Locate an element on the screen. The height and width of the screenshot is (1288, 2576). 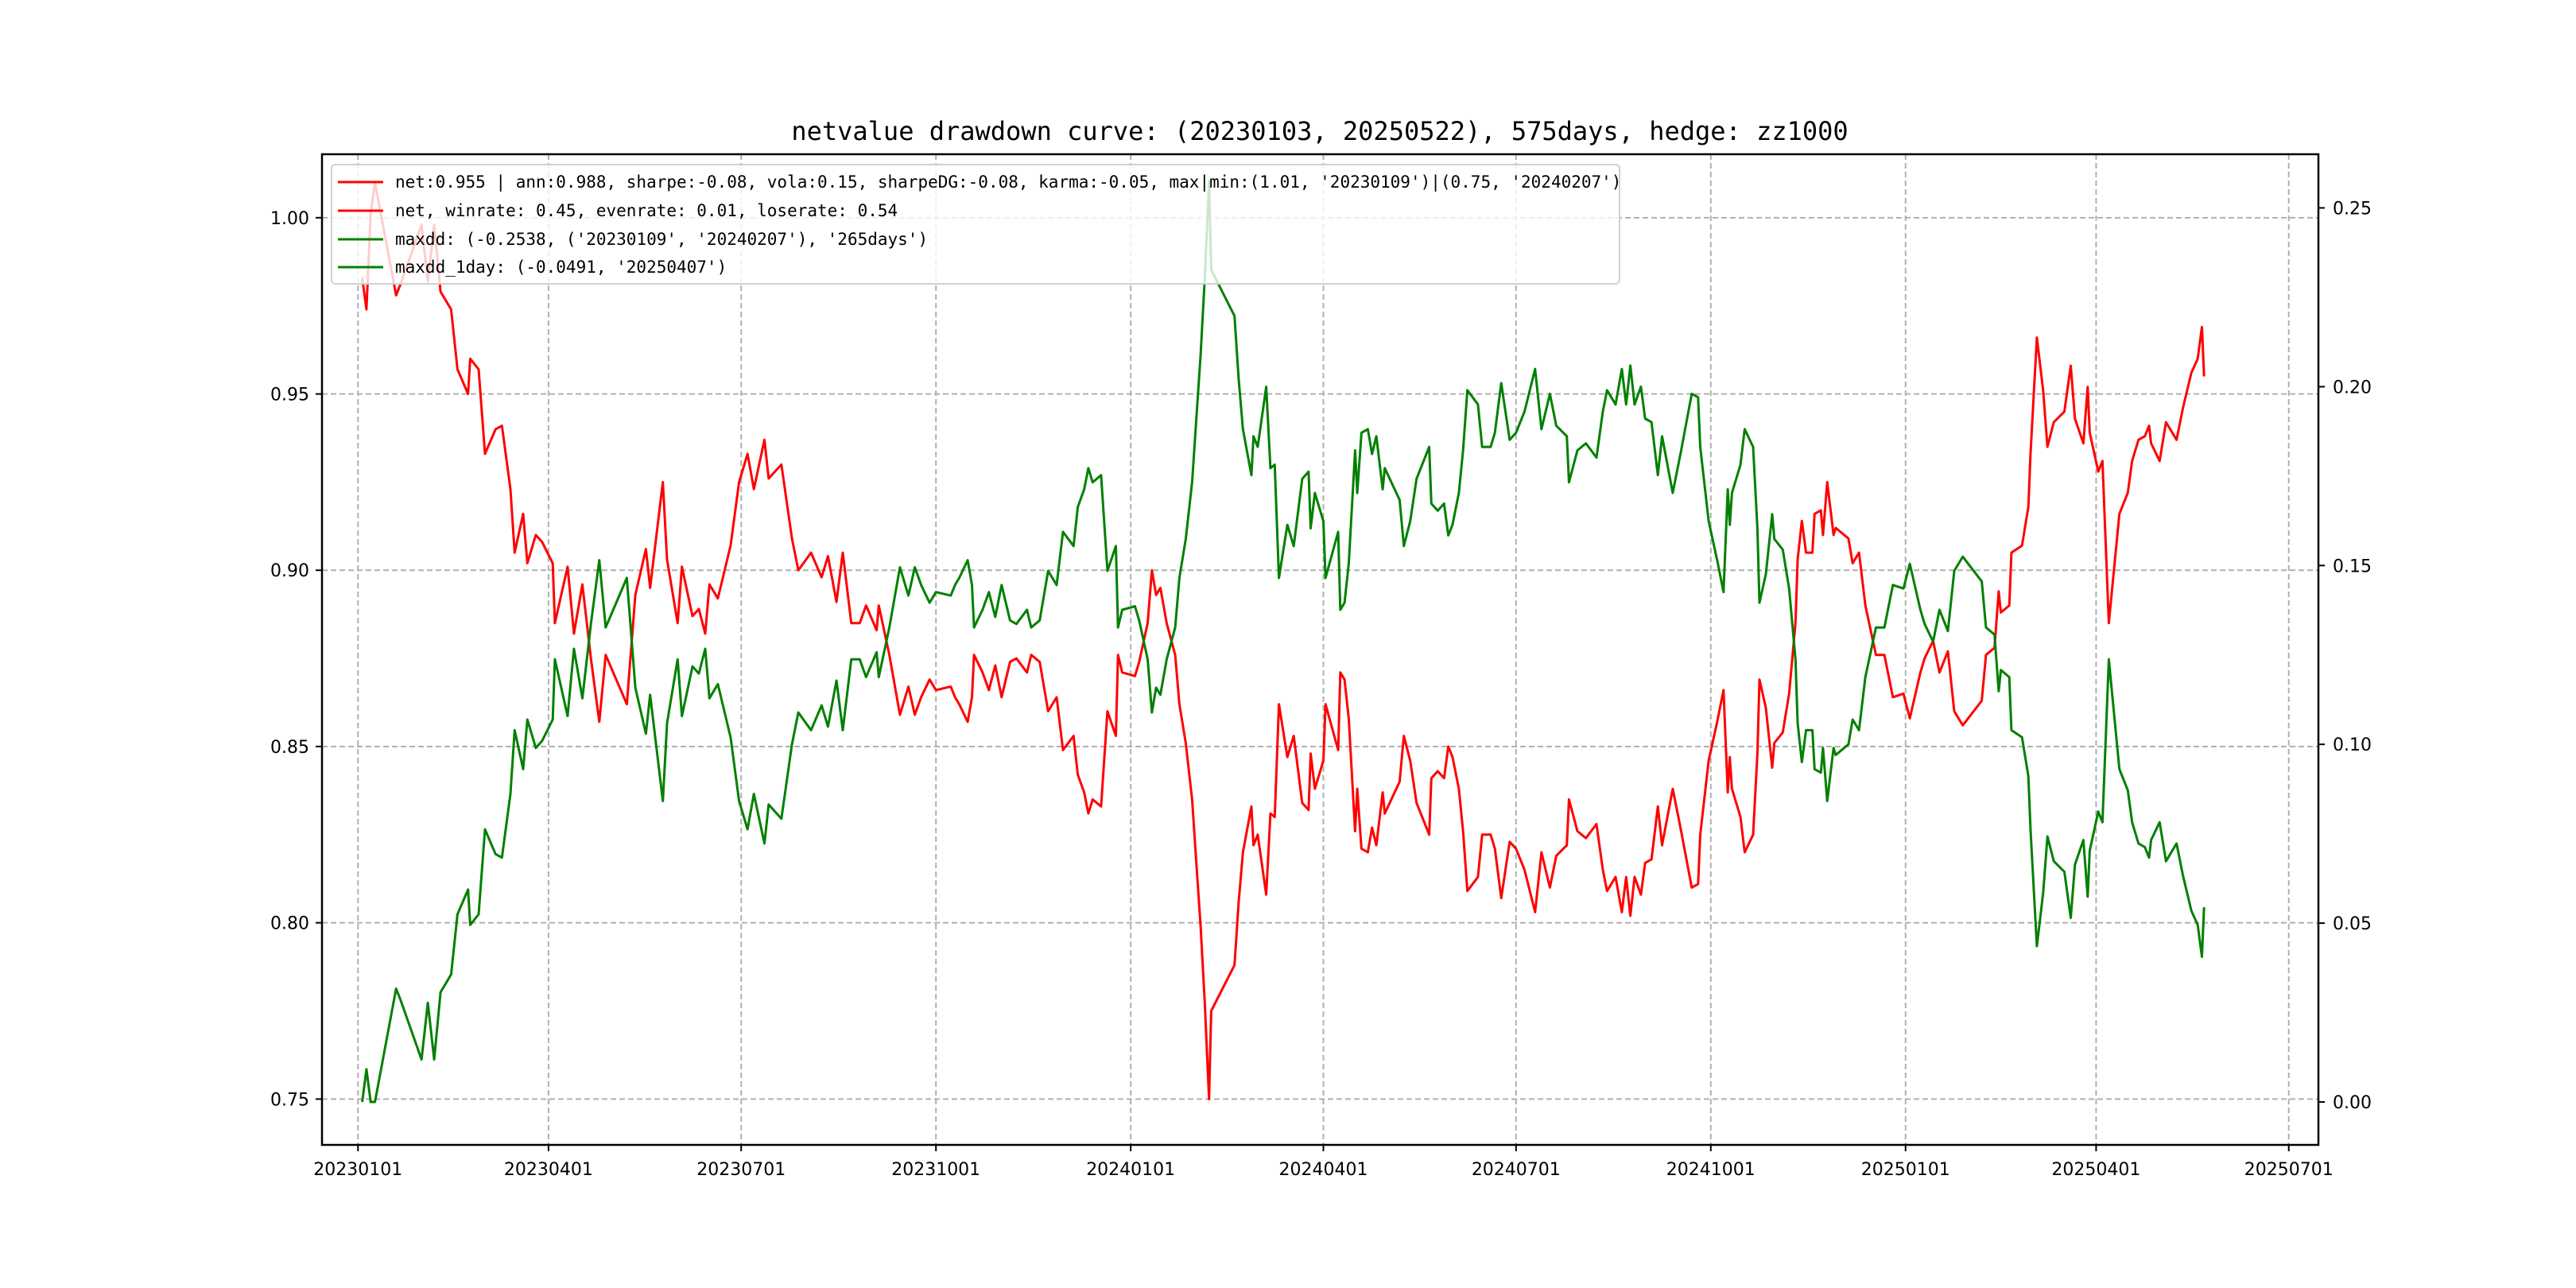
y-left-tick-label: 1.00 is located at coordinates (290, 219).